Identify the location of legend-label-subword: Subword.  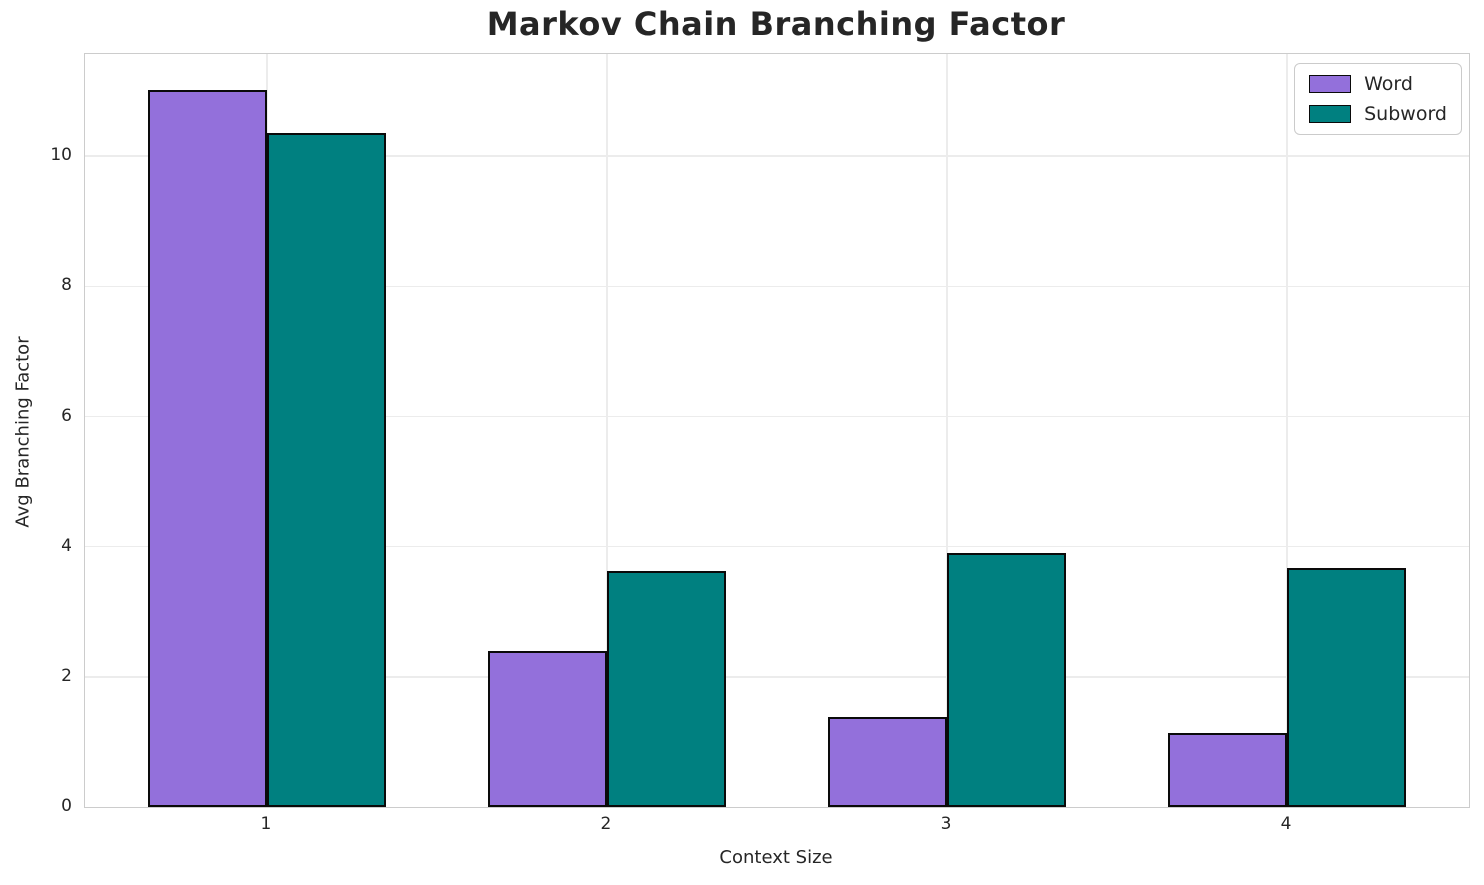
(1405, 114).